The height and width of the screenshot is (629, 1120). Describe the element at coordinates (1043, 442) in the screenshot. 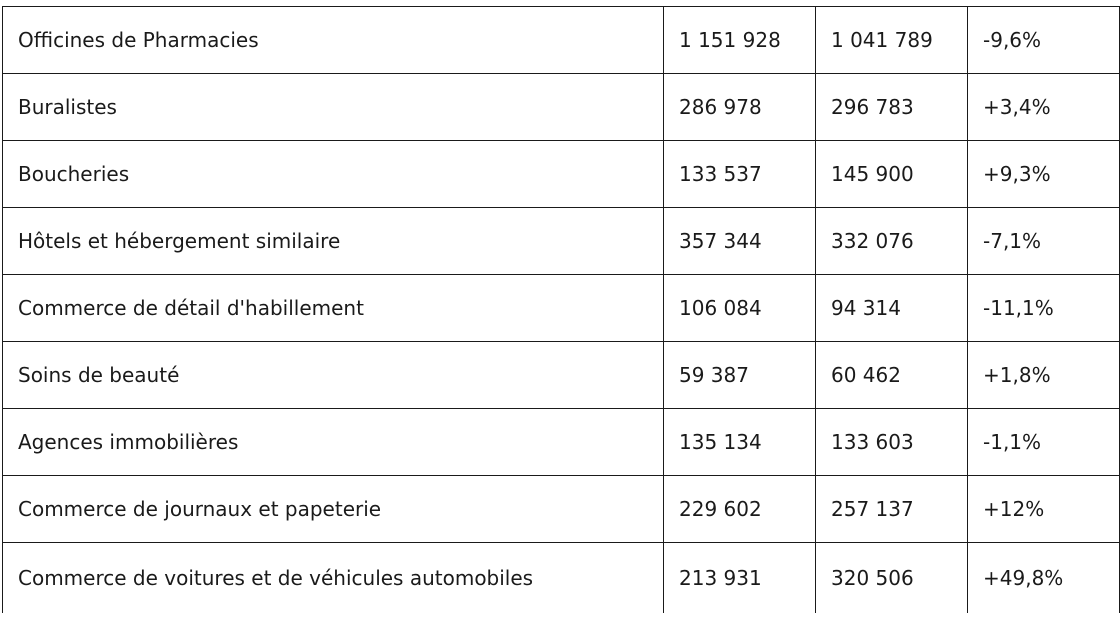

I see `variation: -1,1%` at that location.